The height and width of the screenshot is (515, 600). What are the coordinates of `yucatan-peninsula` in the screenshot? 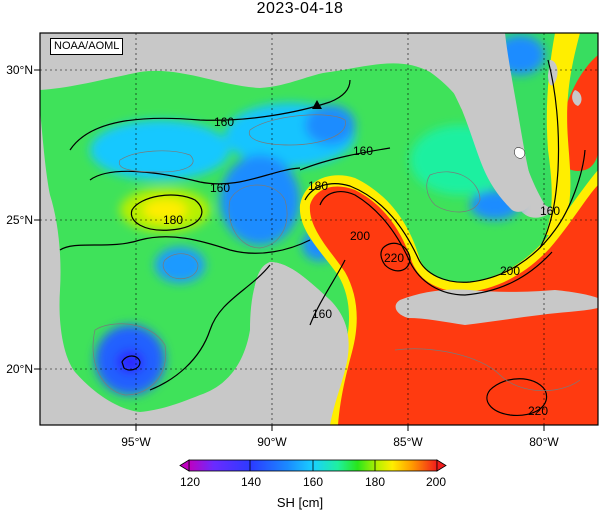 It's located at (289, 343).